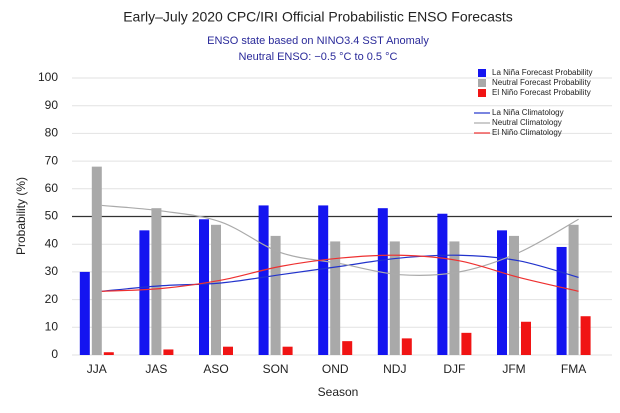 This screenshot has height=413, width=620. What do you see at coordinates (215, 369) in the screenshot?
I see `x-tick-label: ASO` at bounding box center [215, 369].